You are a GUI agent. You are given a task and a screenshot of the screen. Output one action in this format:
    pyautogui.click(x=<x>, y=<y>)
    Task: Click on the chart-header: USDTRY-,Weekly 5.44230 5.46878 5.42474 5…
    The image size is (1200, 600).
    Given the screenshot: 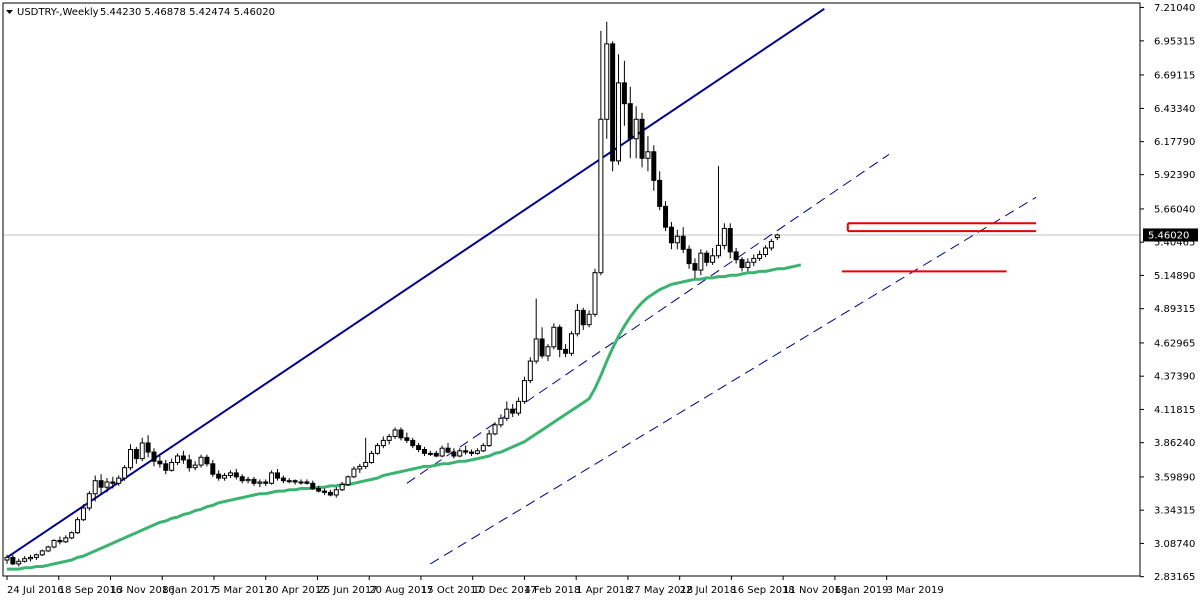 What is the action you would take?
    pyautogui.click(x=140, y=12)
    